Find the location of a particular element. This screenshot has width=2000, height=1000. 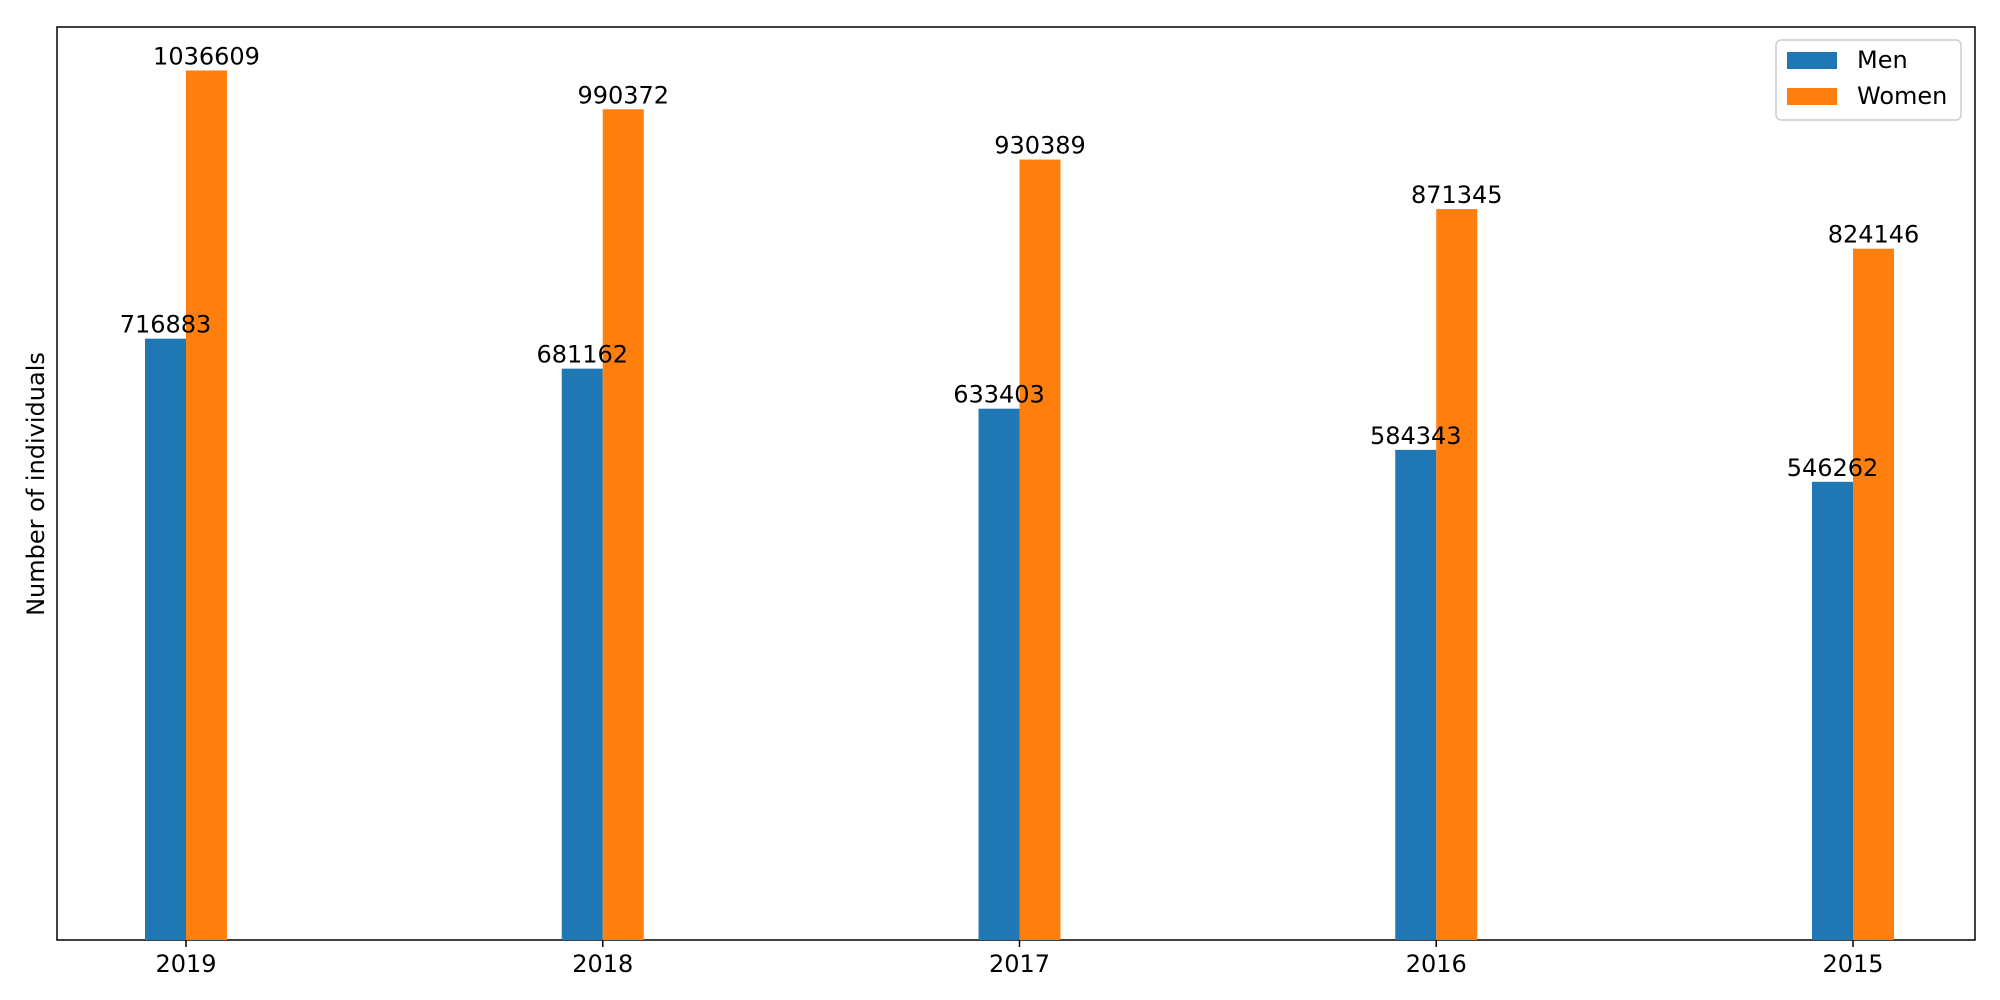

data-label-men-2016: 584343 is located at coordinates (1416, 436).